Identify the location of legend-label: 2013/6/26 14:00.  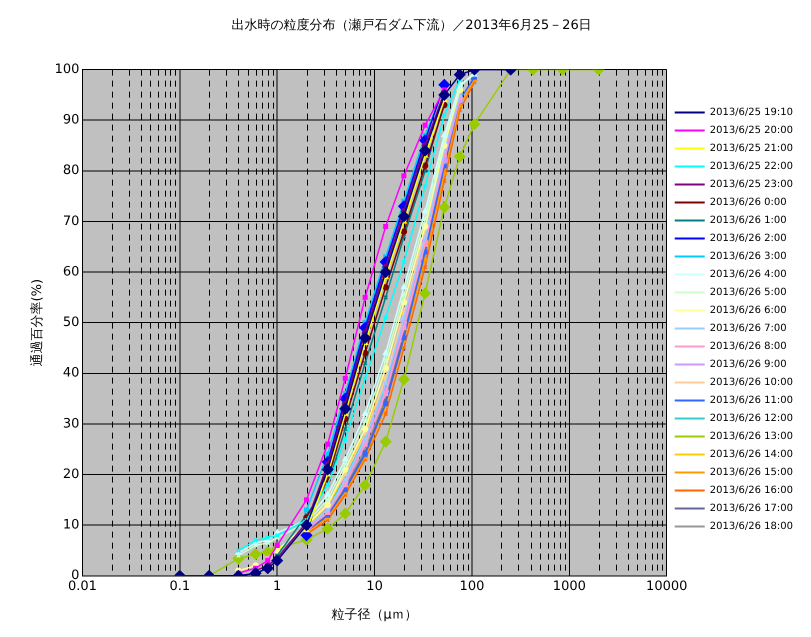
(752, 454).